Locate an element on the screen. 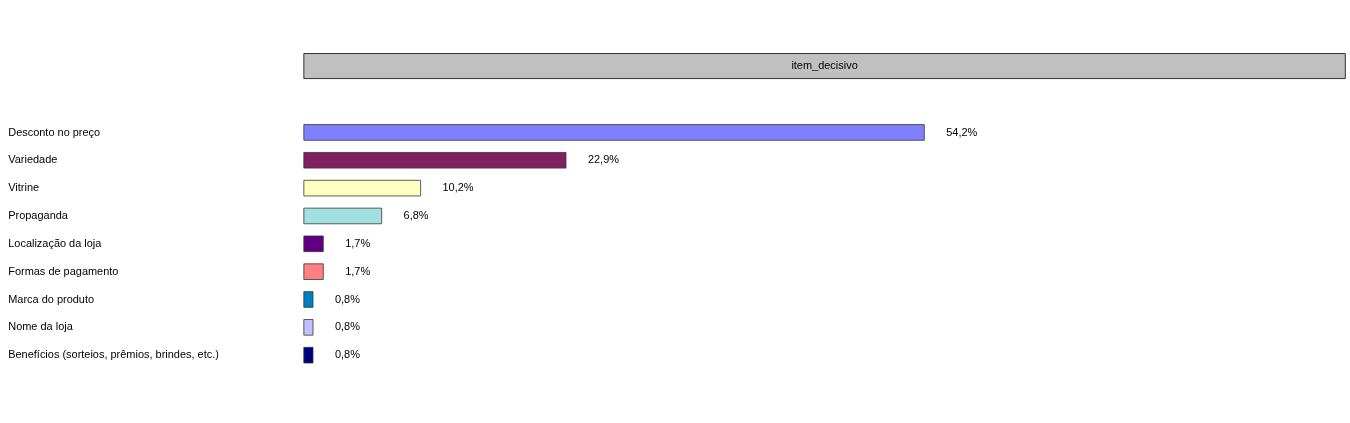 The image size is (1350, 423). y-tick-label: Nome da loja is located at coordinates (41, 326).